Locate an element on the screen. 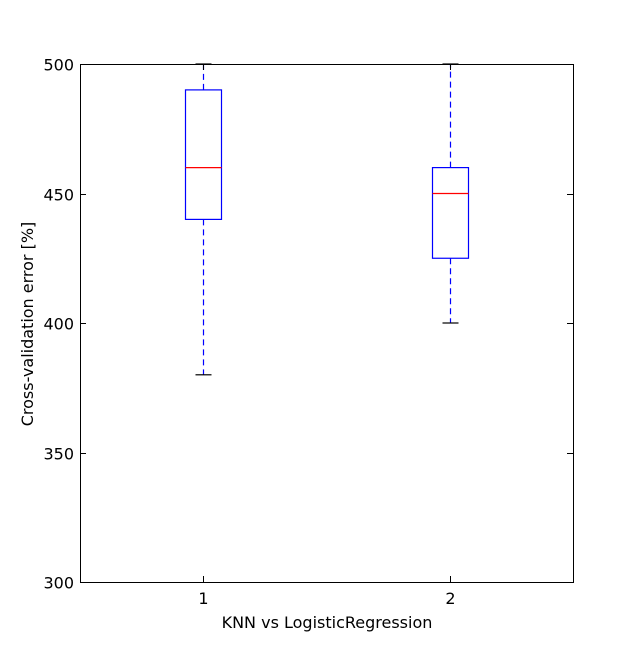 This screenshot has height=648, width=637. y-tick-label: 400 is located at coordinates (58, 324).